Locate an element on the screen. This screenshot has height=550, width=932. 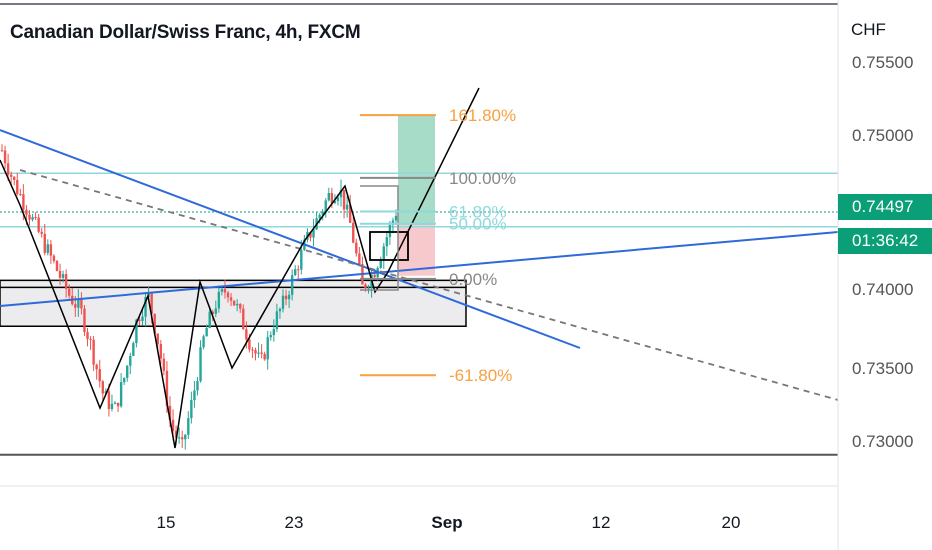
x-tick-label: 20 is located at coordinates (731, 522).